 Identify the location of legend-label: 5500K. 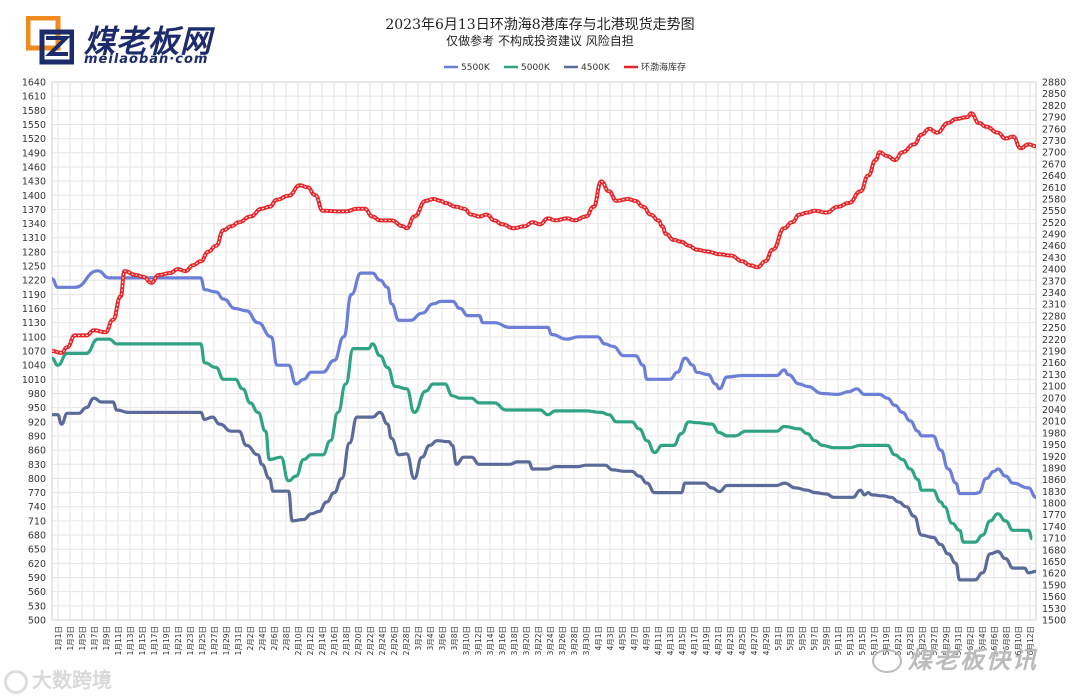
(476, 68).